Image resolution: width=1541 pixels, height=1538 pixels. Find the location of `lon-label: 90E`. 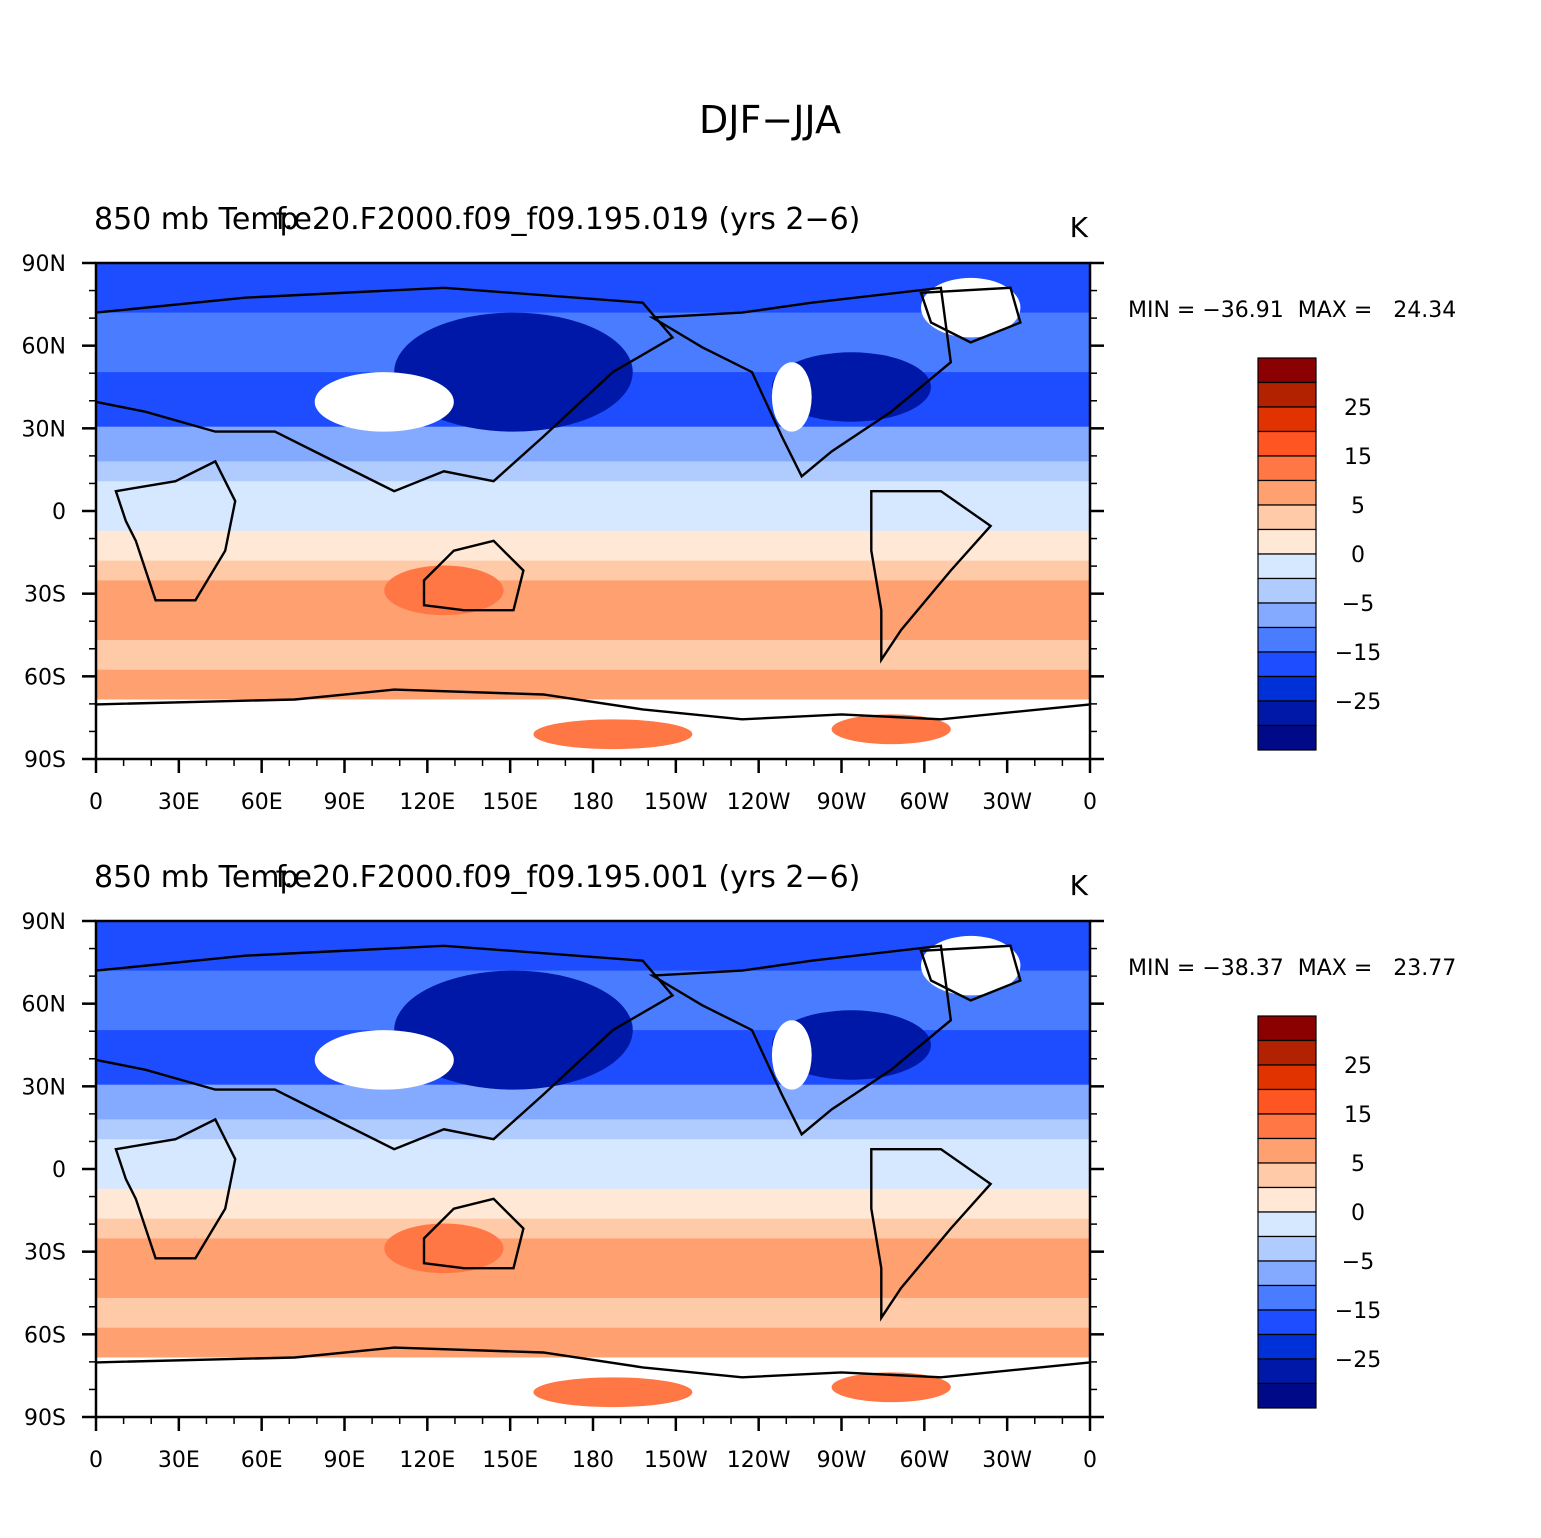

lon-label: 90E is located at coordinates (345, 802).